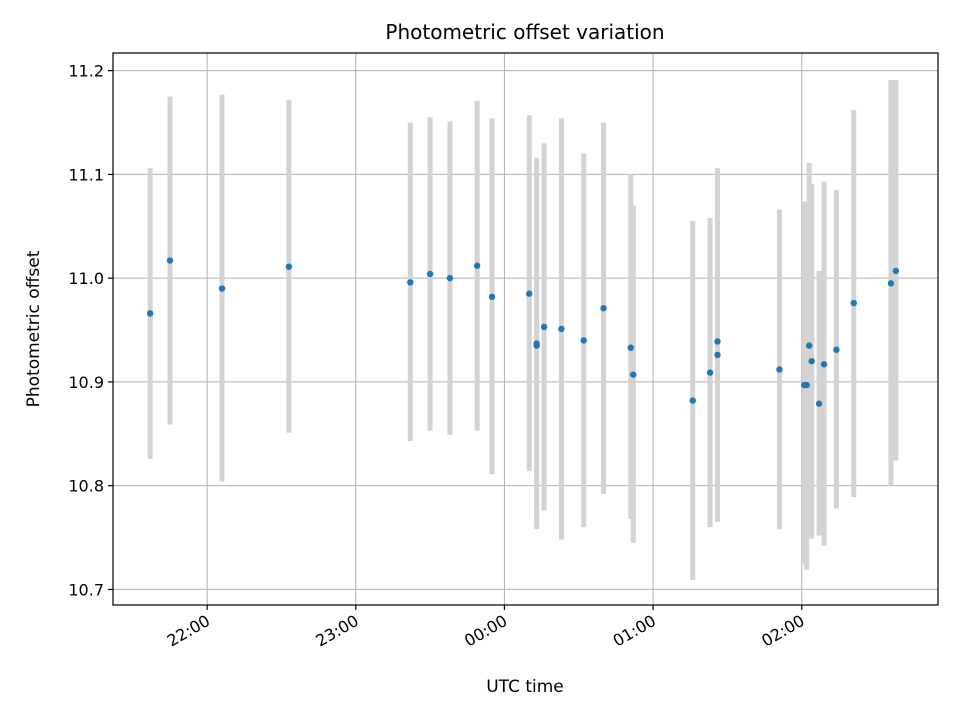 The image size is (960, 720). Describe the element at coordinates (34, 328) in the screenshot. I see `y-axis-title: Photometric offset` at that location.